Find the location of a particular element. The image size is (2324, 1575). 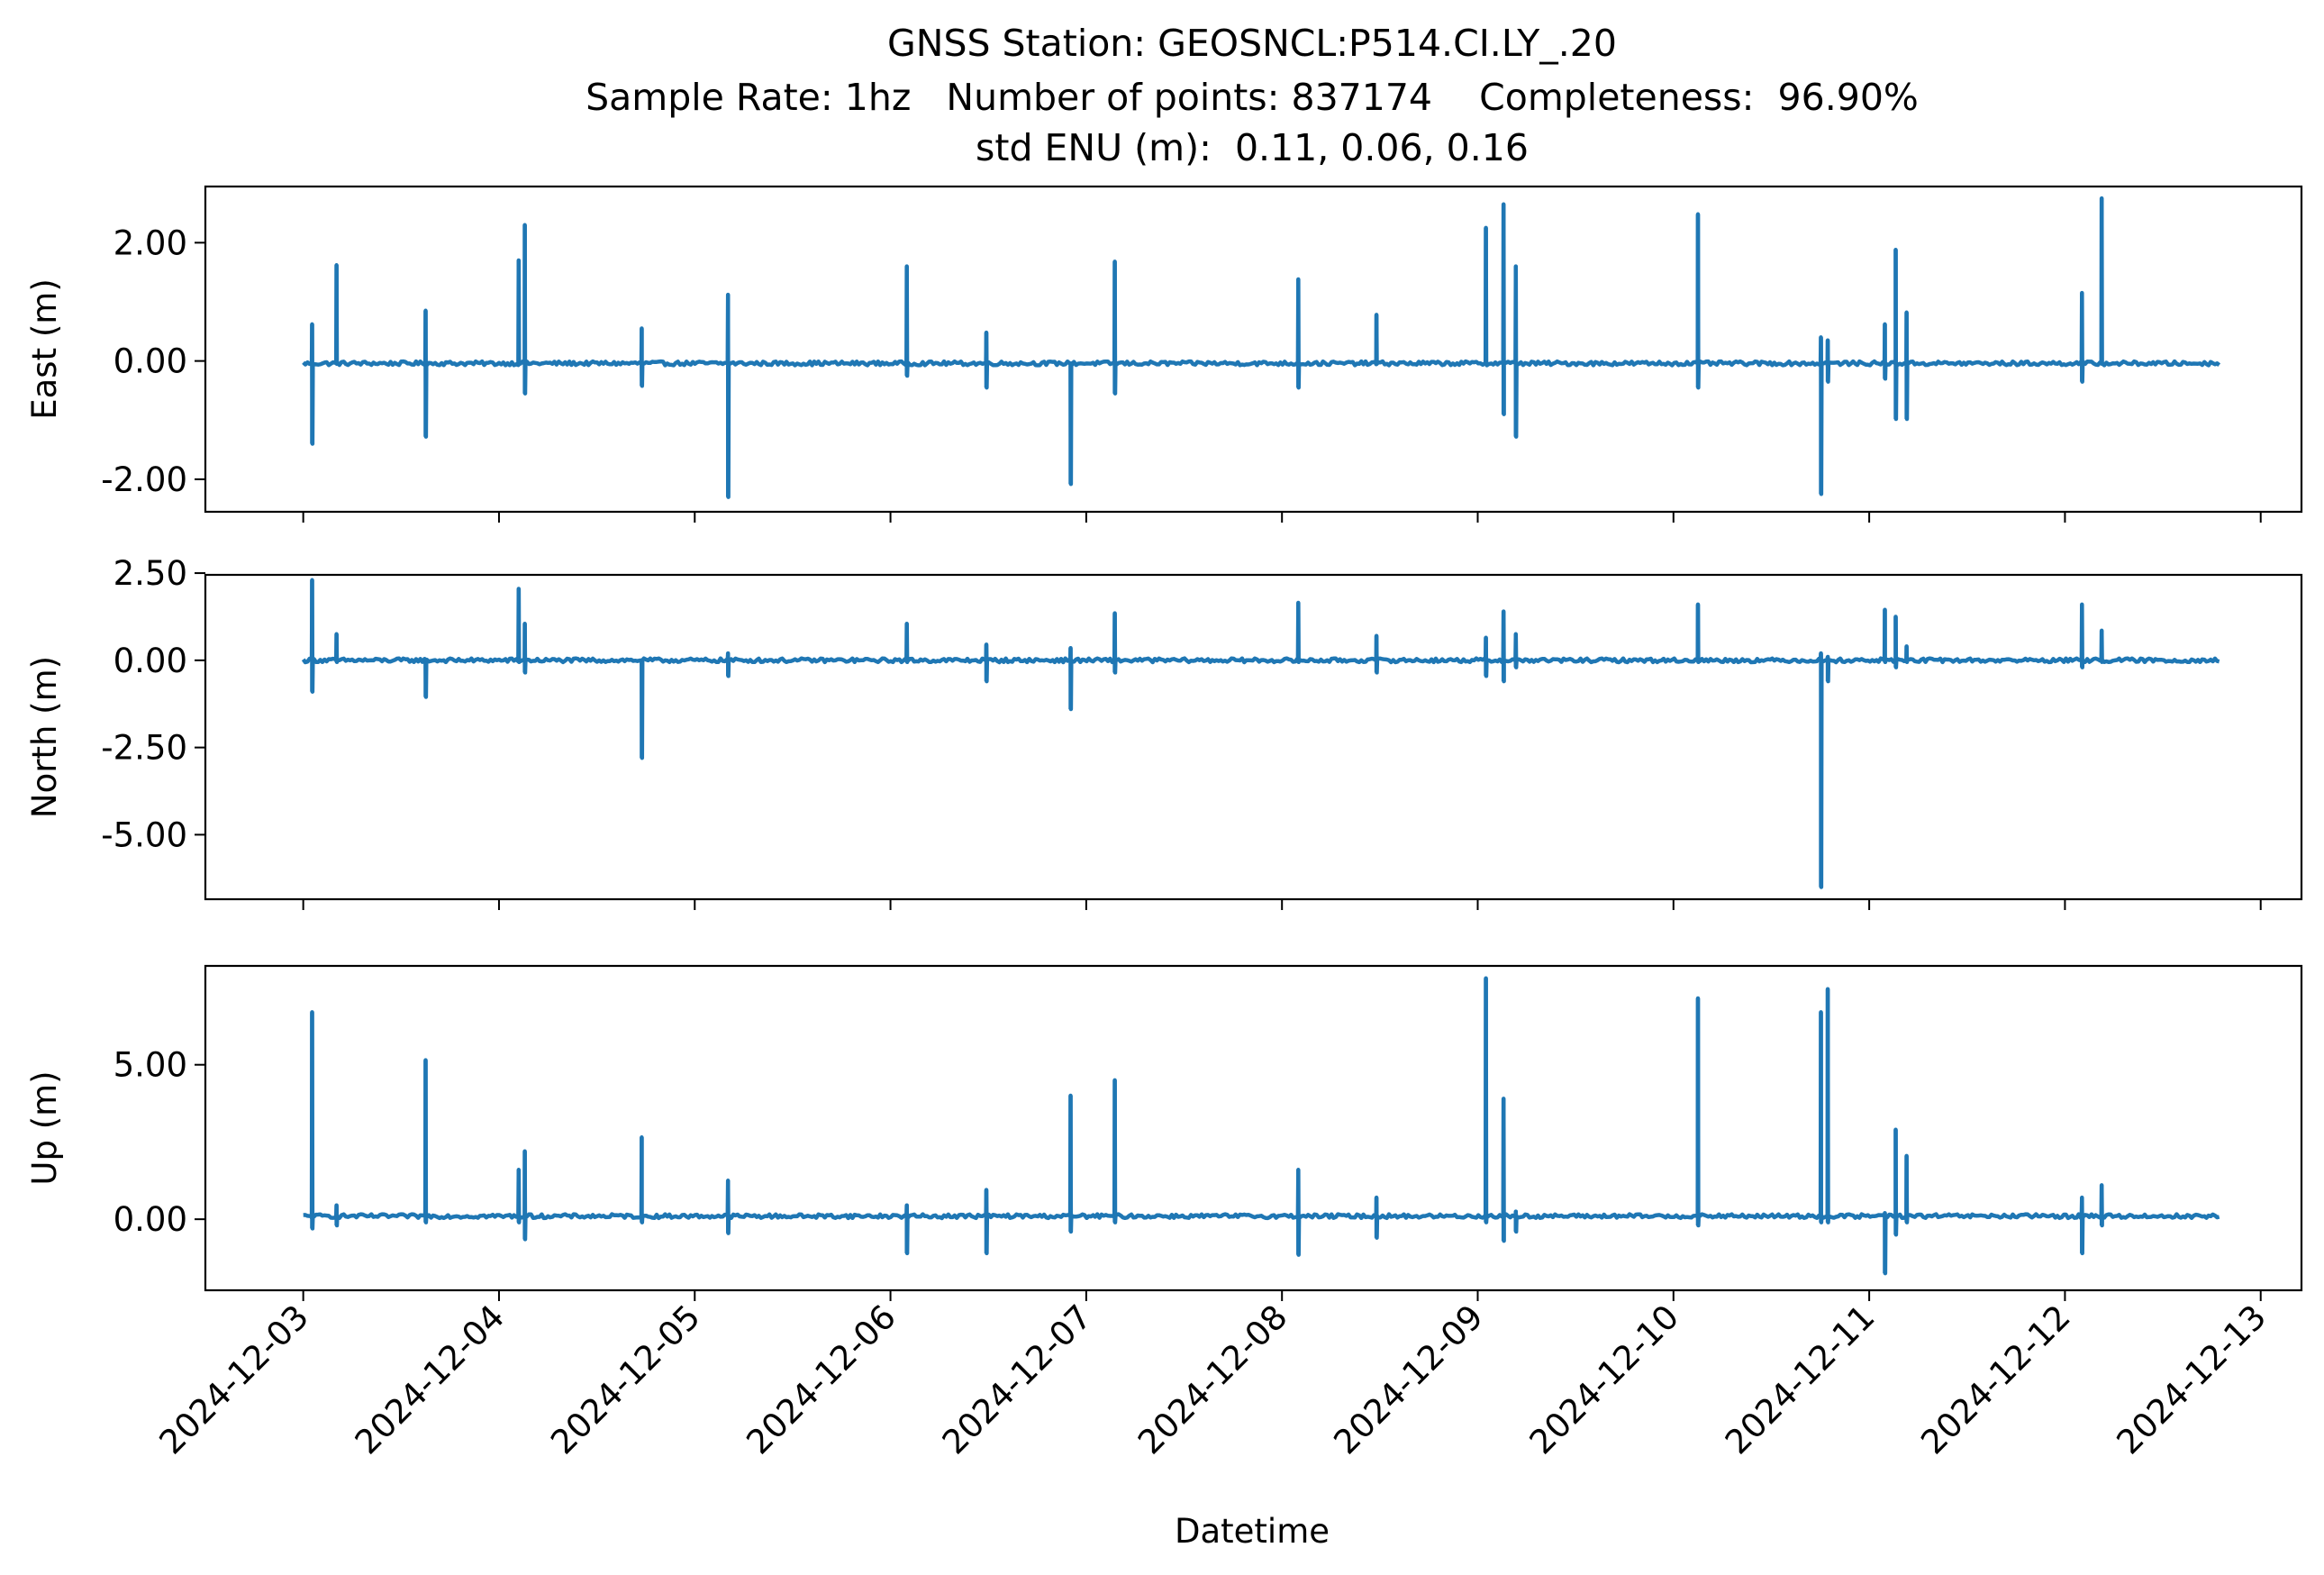

xtick-label: 2024-12-05 is located at coordinates (625, 1379).